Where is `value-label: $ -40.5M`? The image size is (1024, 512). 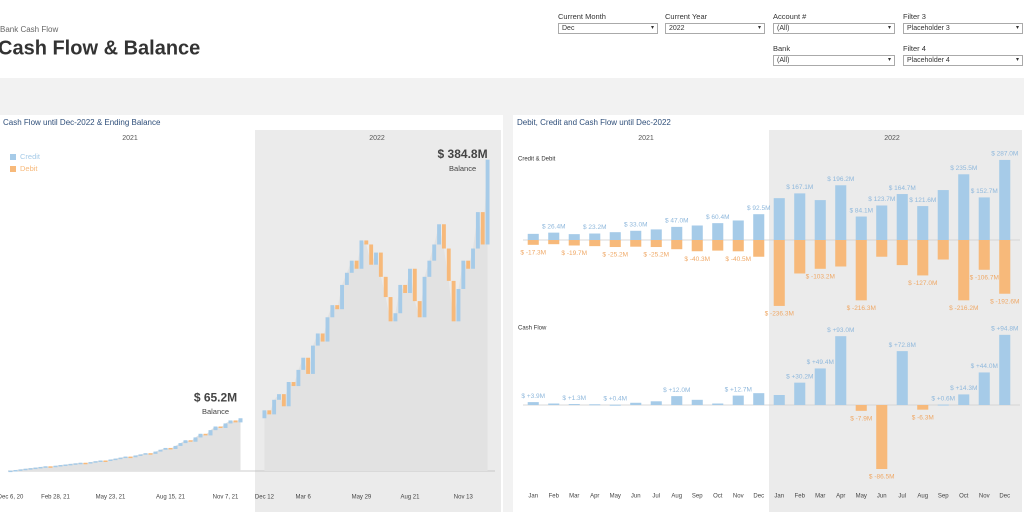
value-label: $ -40.5M is located at coordinates (738, 259).